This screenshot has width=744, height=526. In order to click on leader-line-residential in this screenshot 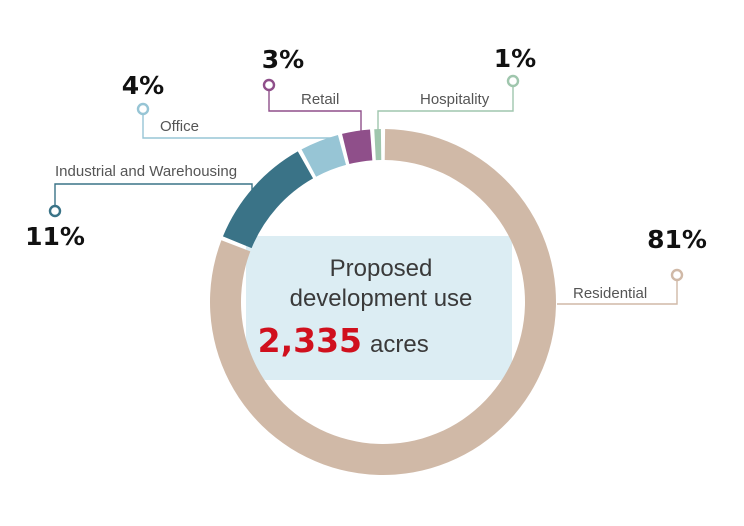, I will do `click(617, 293)`.